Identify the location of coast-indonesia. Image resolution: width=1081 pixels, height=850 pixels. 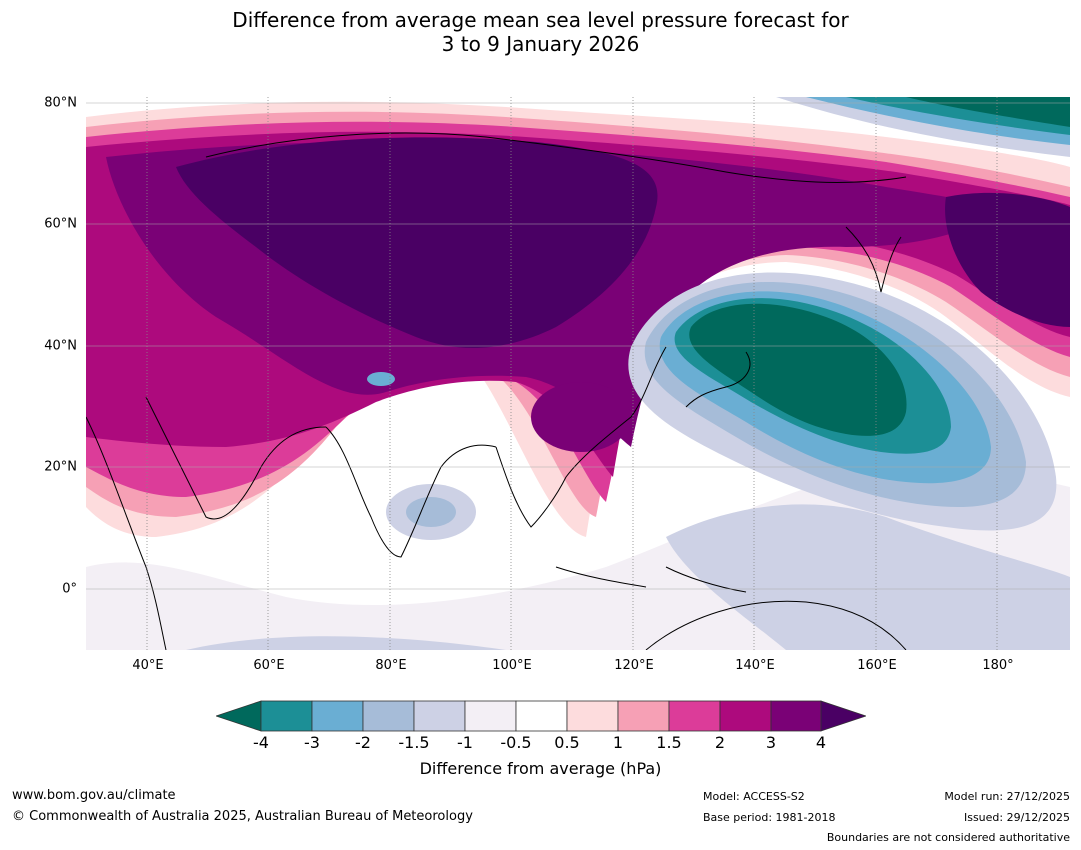
(651, 579).